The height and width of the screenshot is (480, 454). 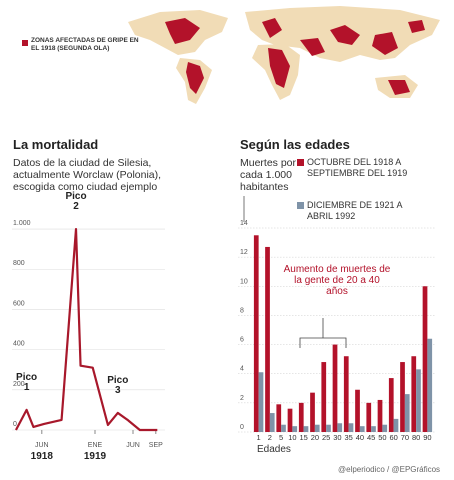 I want to click on y-tick-label: 12, so click(x=244, y=252).